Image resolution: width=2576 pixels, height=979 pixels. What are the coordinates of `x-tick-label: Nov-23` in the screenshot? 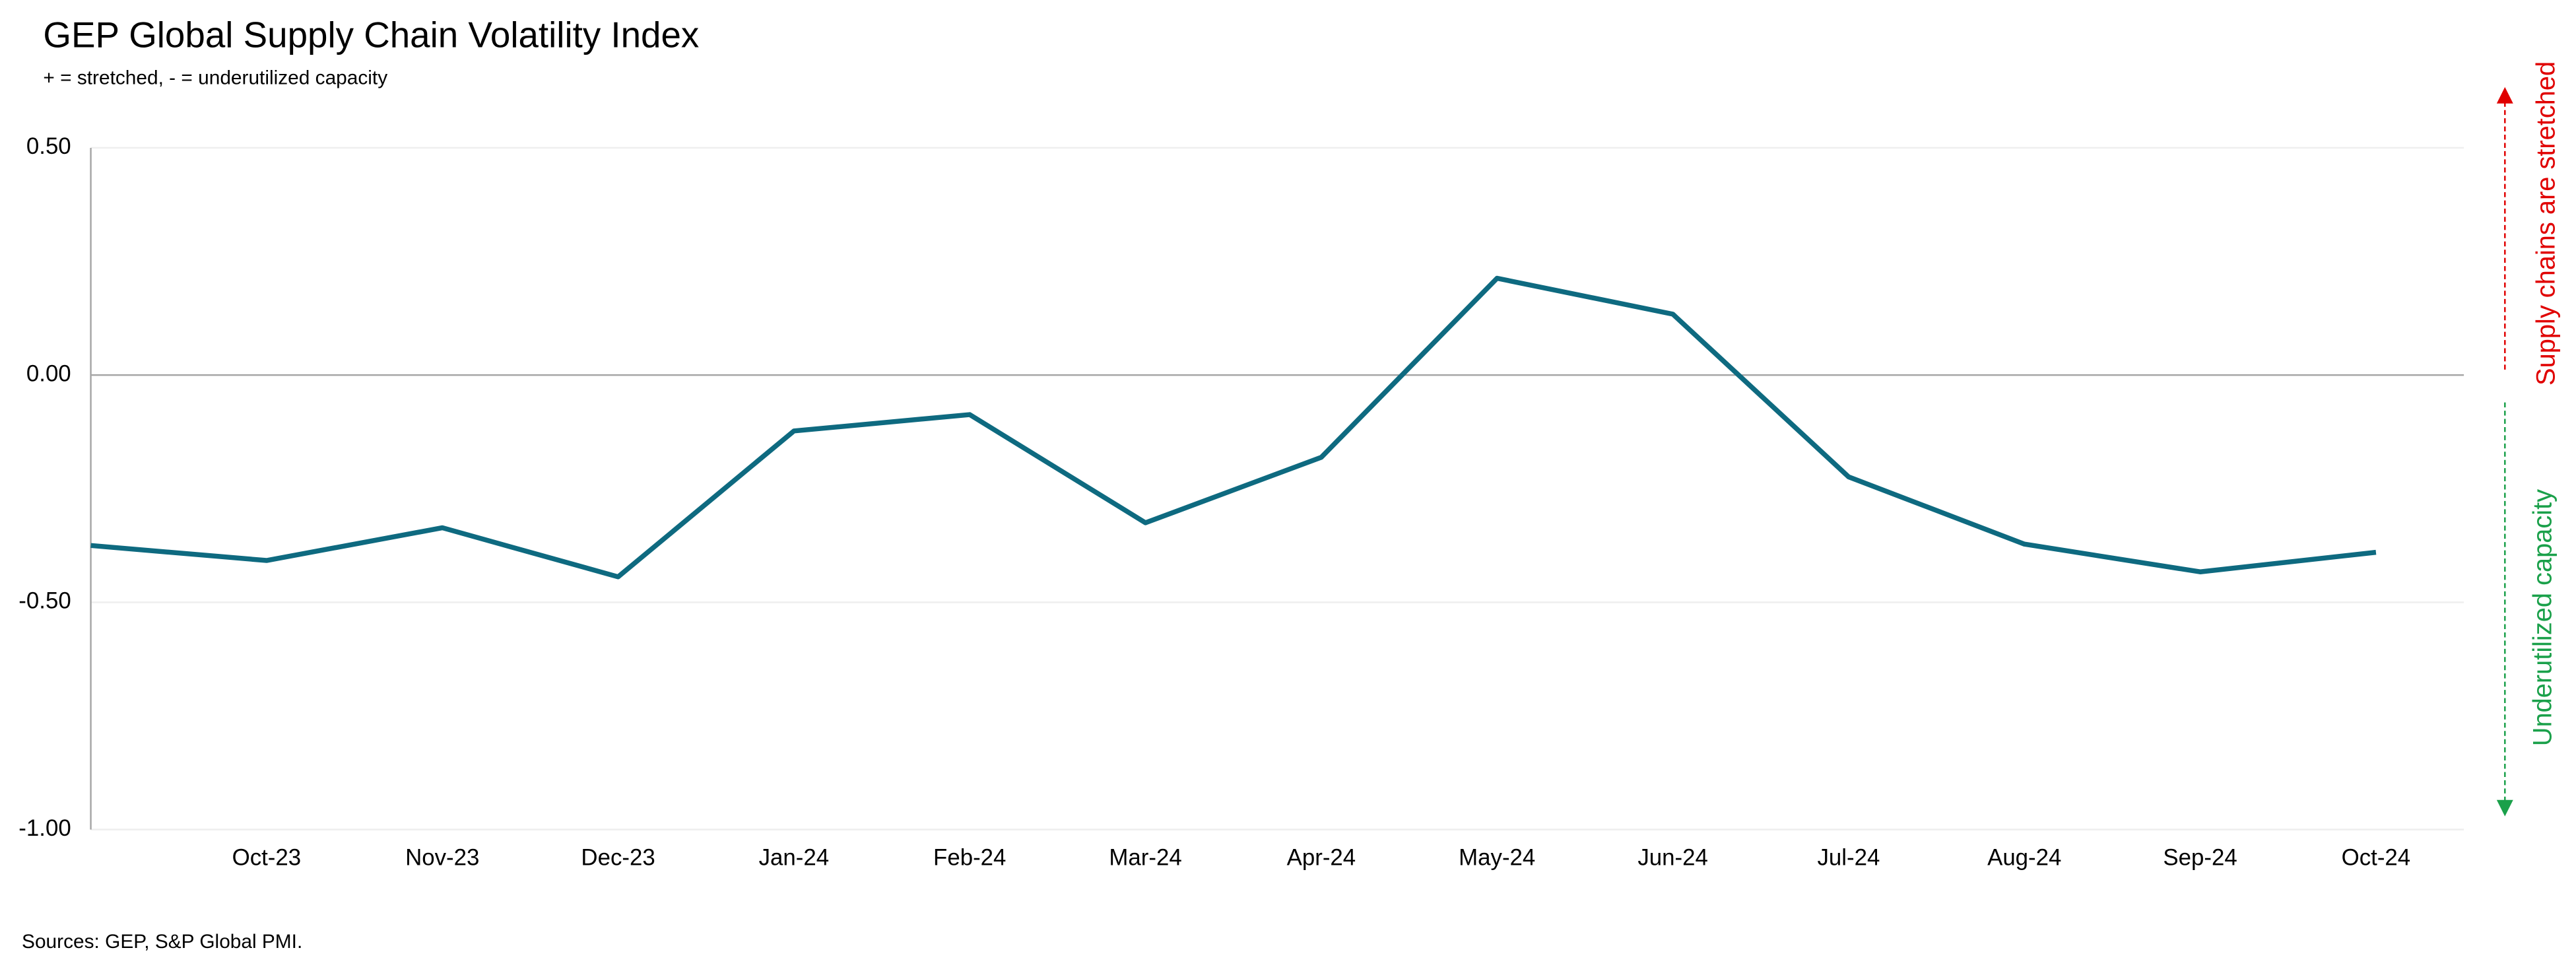 It's located at (442, 858).